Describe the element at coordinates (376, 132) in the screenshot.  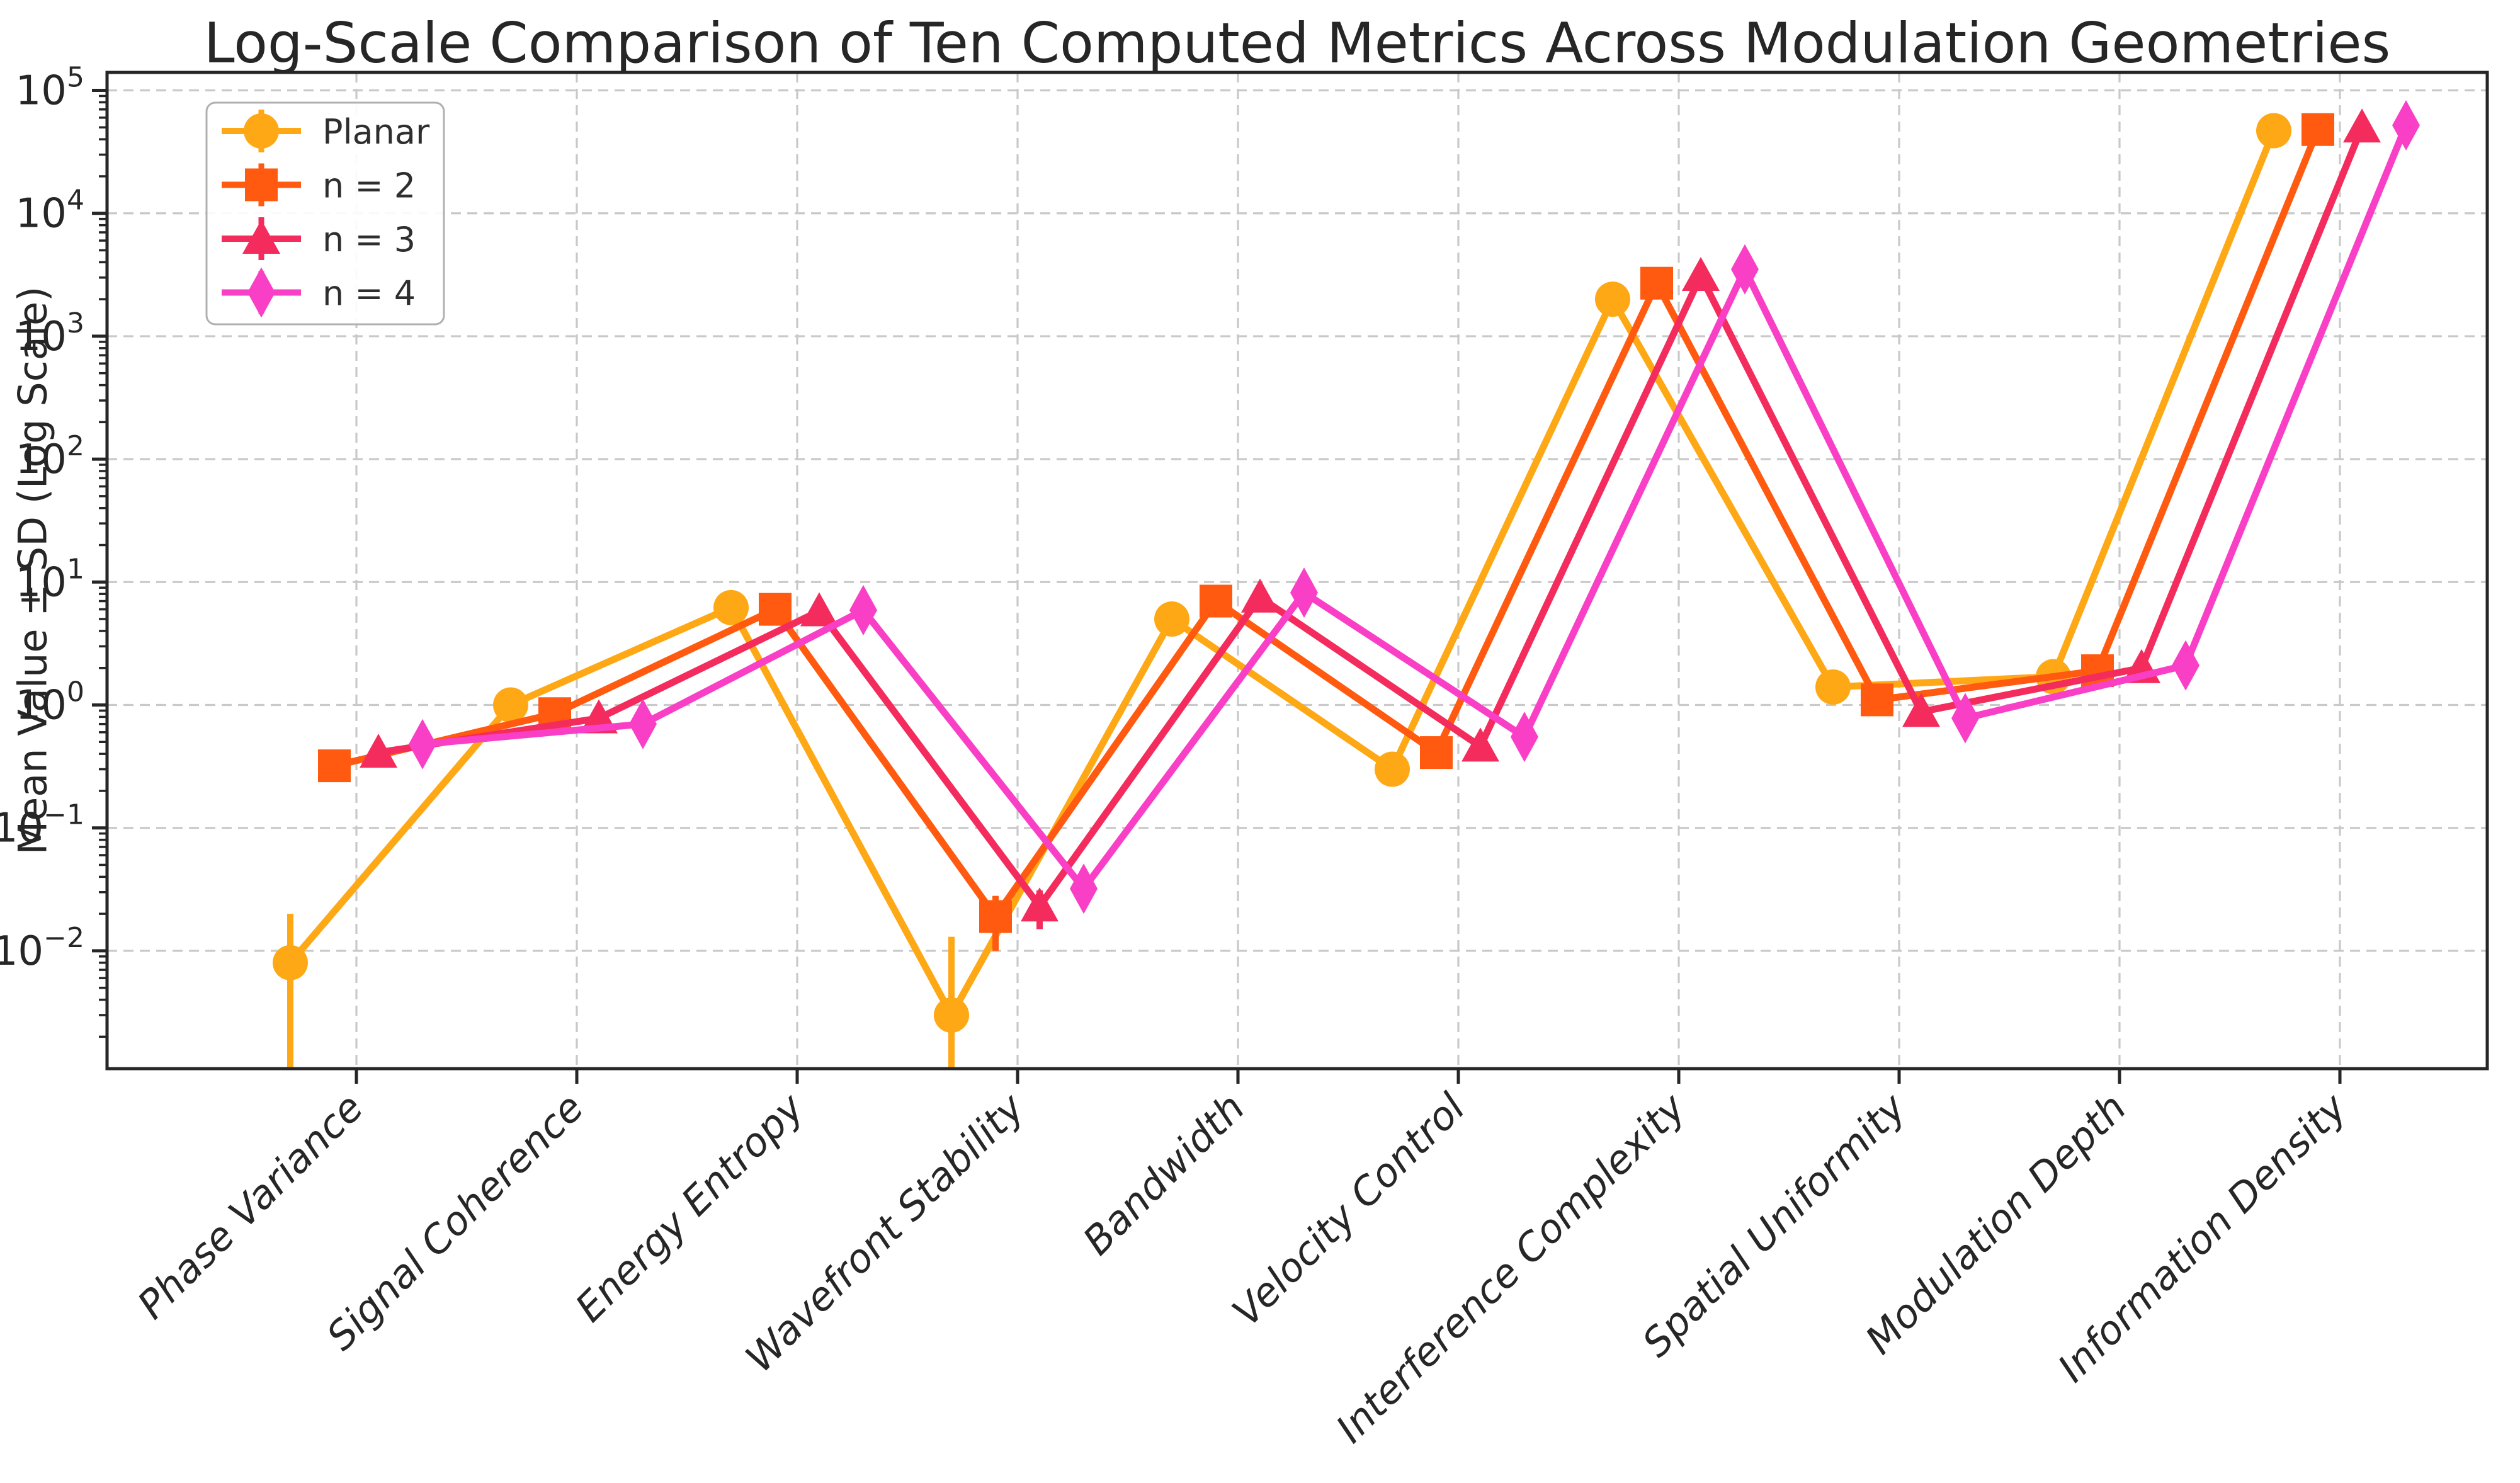
I see `legend-label: Planar` at that location.